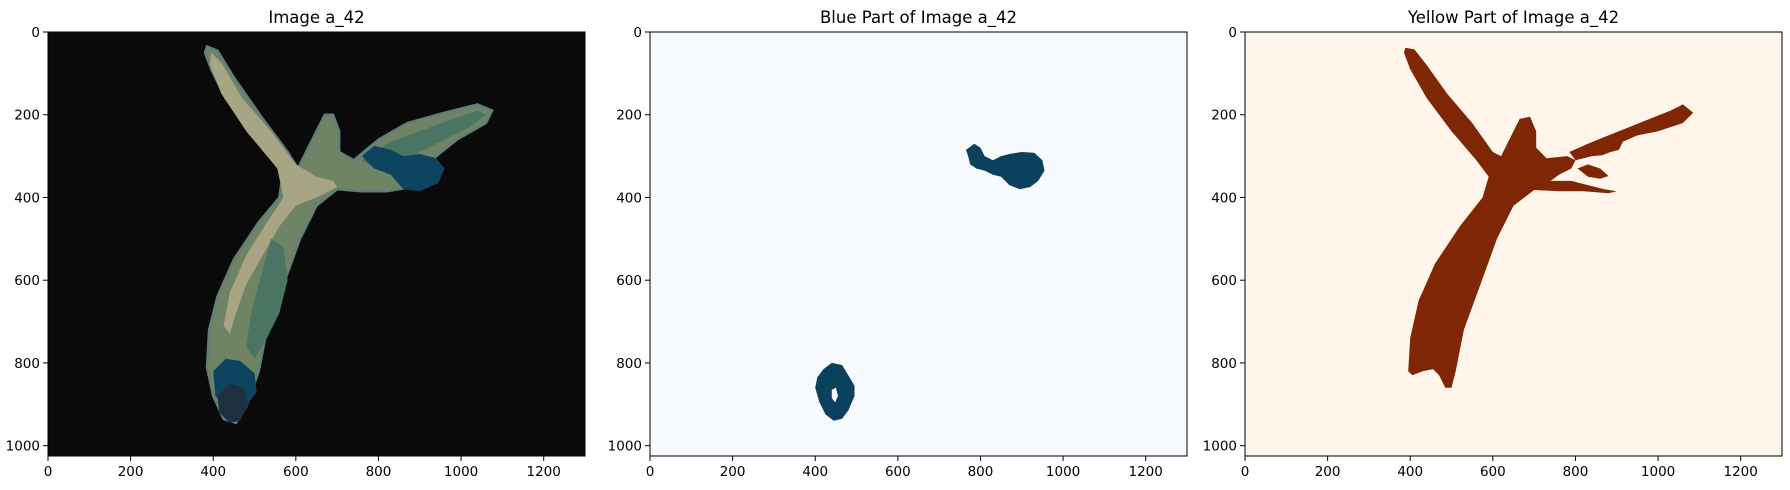  I want to click on region-upper-blob, so click(1005, 166).